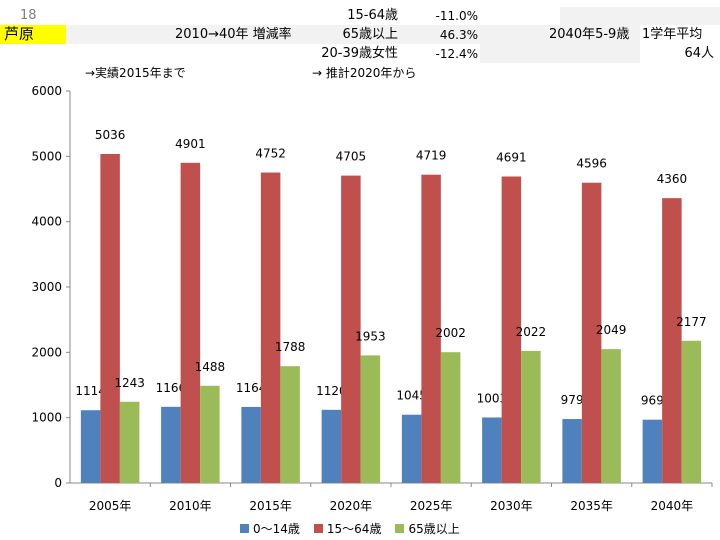 The height and width of the screenshot is (540, 720). Describe the element at coordinates (456, 16) in the screenshot. I see `age-15-64-value: -11.0%` at that location.